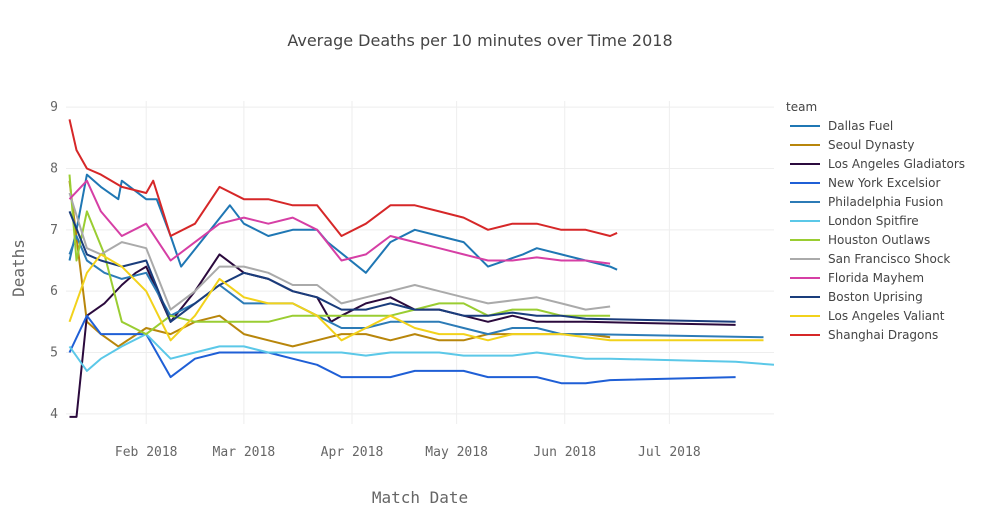 The height and width of the screenshot is (532, 981). Describe the element at coordinates (876, 278) in the screenshot. I see `legend-item: Florida Mayhem` at that location.